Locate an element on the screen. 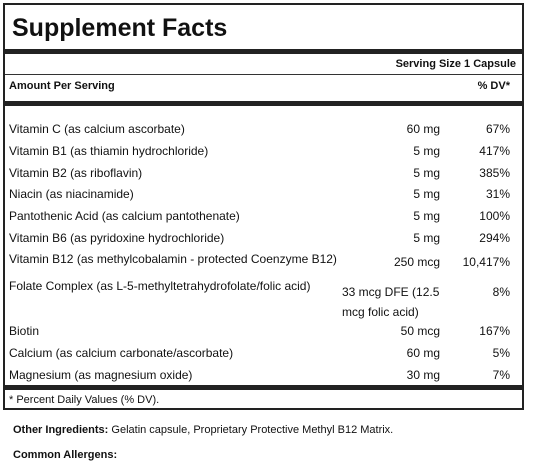 Image resolution: width=533 pixels, height=463 pixels. other-ingredients-label: Other Ingredients: is located at coordinates (61, 430).